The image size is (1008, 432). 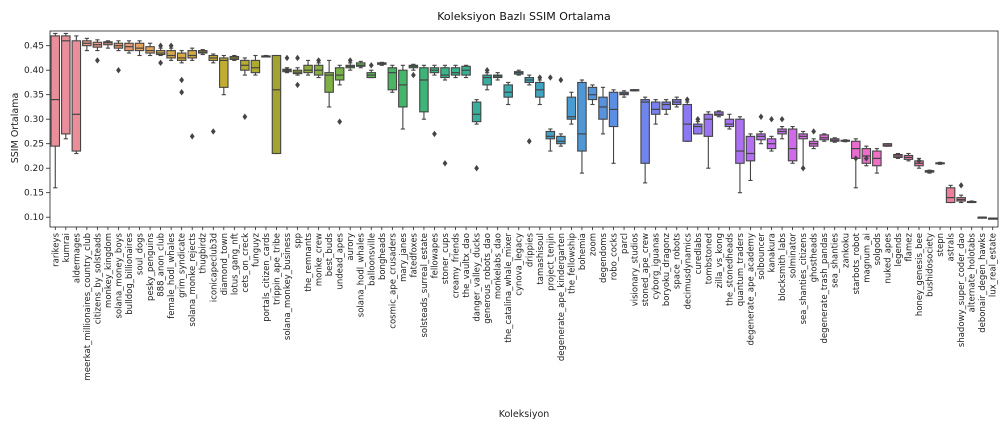 I want to click on chart-title: Koleksiyon Bazlı SSIM Ortalama, so click(x=523, y=16).